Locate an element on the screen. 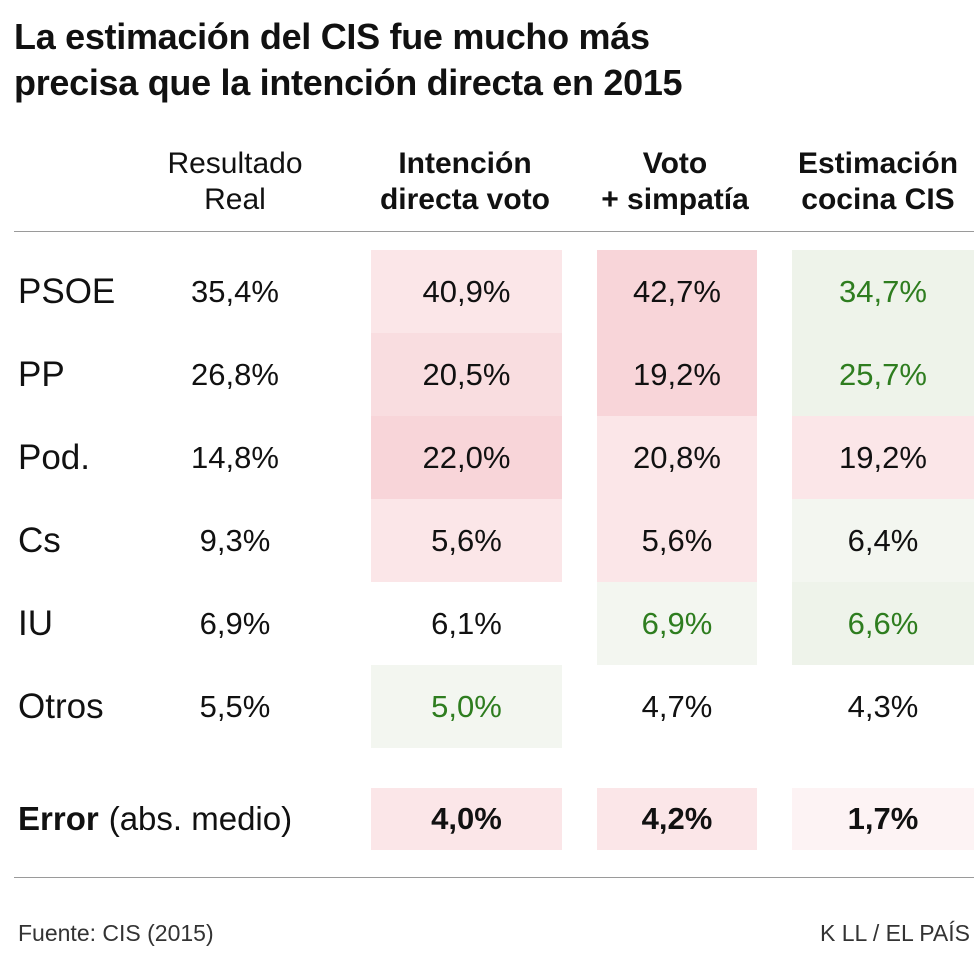  column-header-line-1: Estimación is located at coordinates (878, 163).